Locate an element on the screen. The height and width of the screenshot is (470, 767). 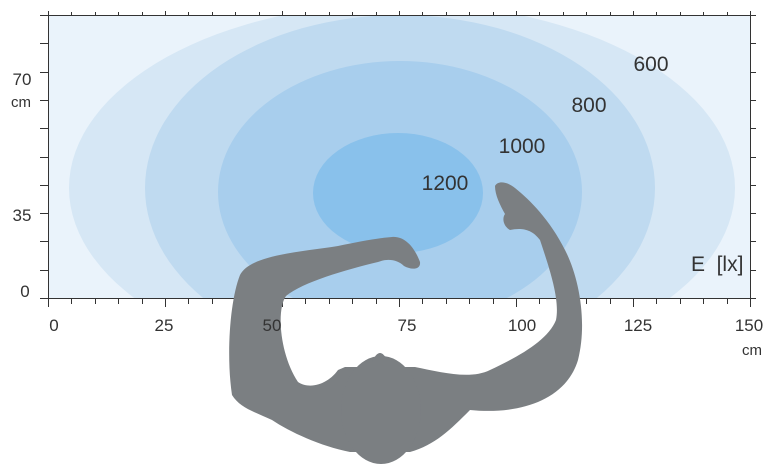
y-tick-label: 70 is located at coordinates (22, 79).